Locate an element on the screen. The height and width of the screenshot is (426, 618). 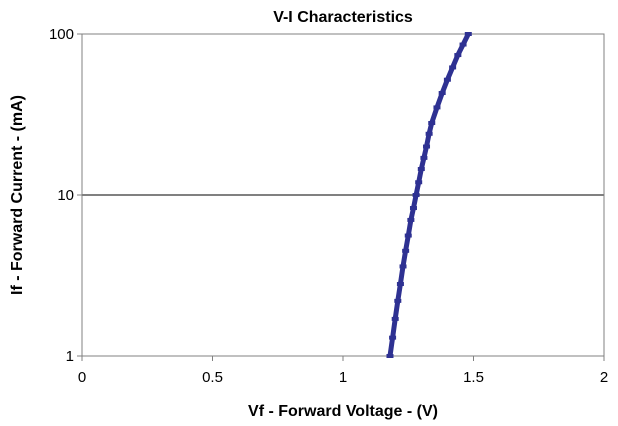
y-axis-ticks: 1 10 100 is located at coordinates (65, 195).